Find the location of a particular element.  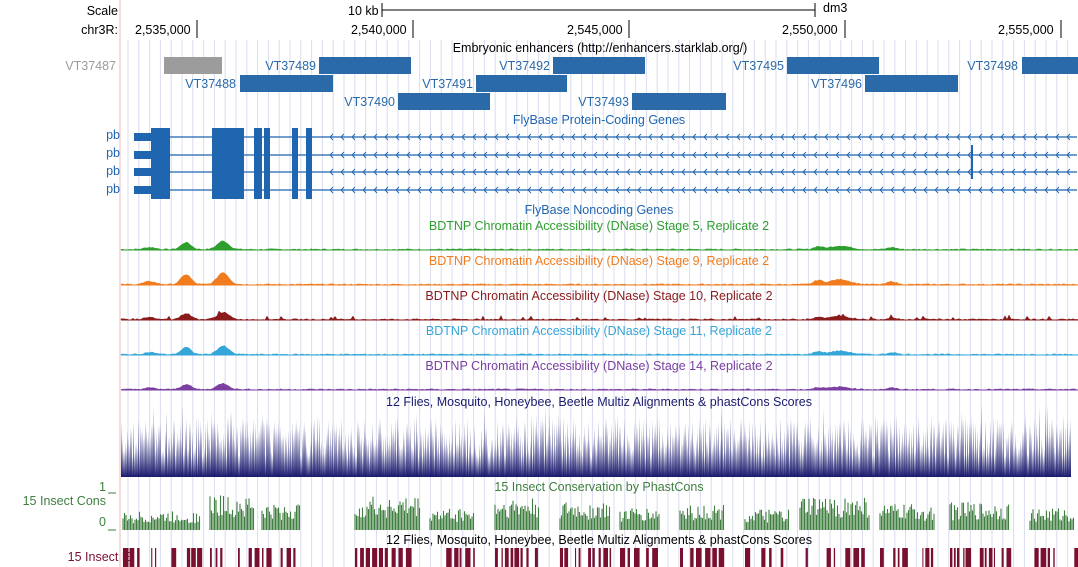

enhancer-label-vt37492: VT37492 is located at coordinates (524, 66).